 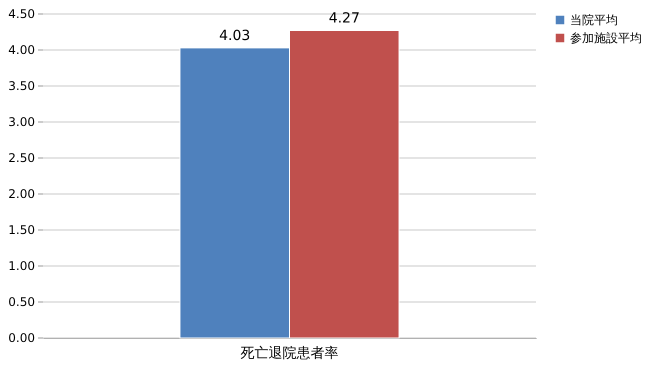 What do you see at coordinates (21, 302) in the screenshot?
I see `y-tick-label: 0.50` at bounding box center [21, 302].